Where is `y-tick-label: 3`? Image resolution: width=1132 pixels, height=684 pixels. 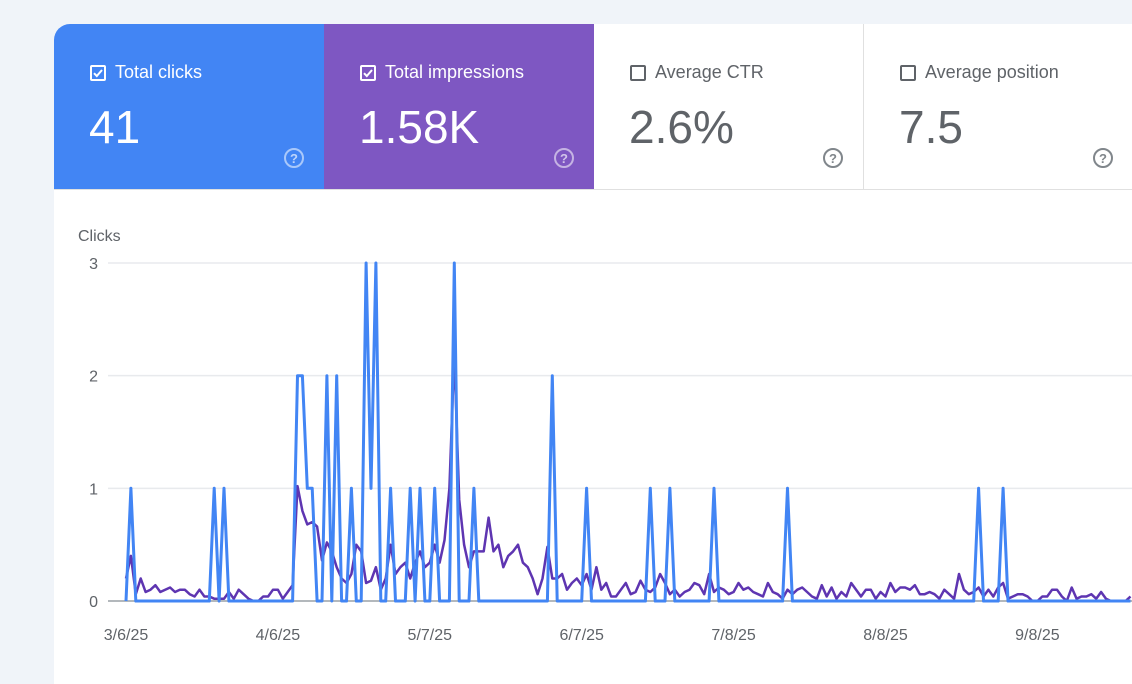
y-tick-label: 3 is located at coordinates (93, 264).